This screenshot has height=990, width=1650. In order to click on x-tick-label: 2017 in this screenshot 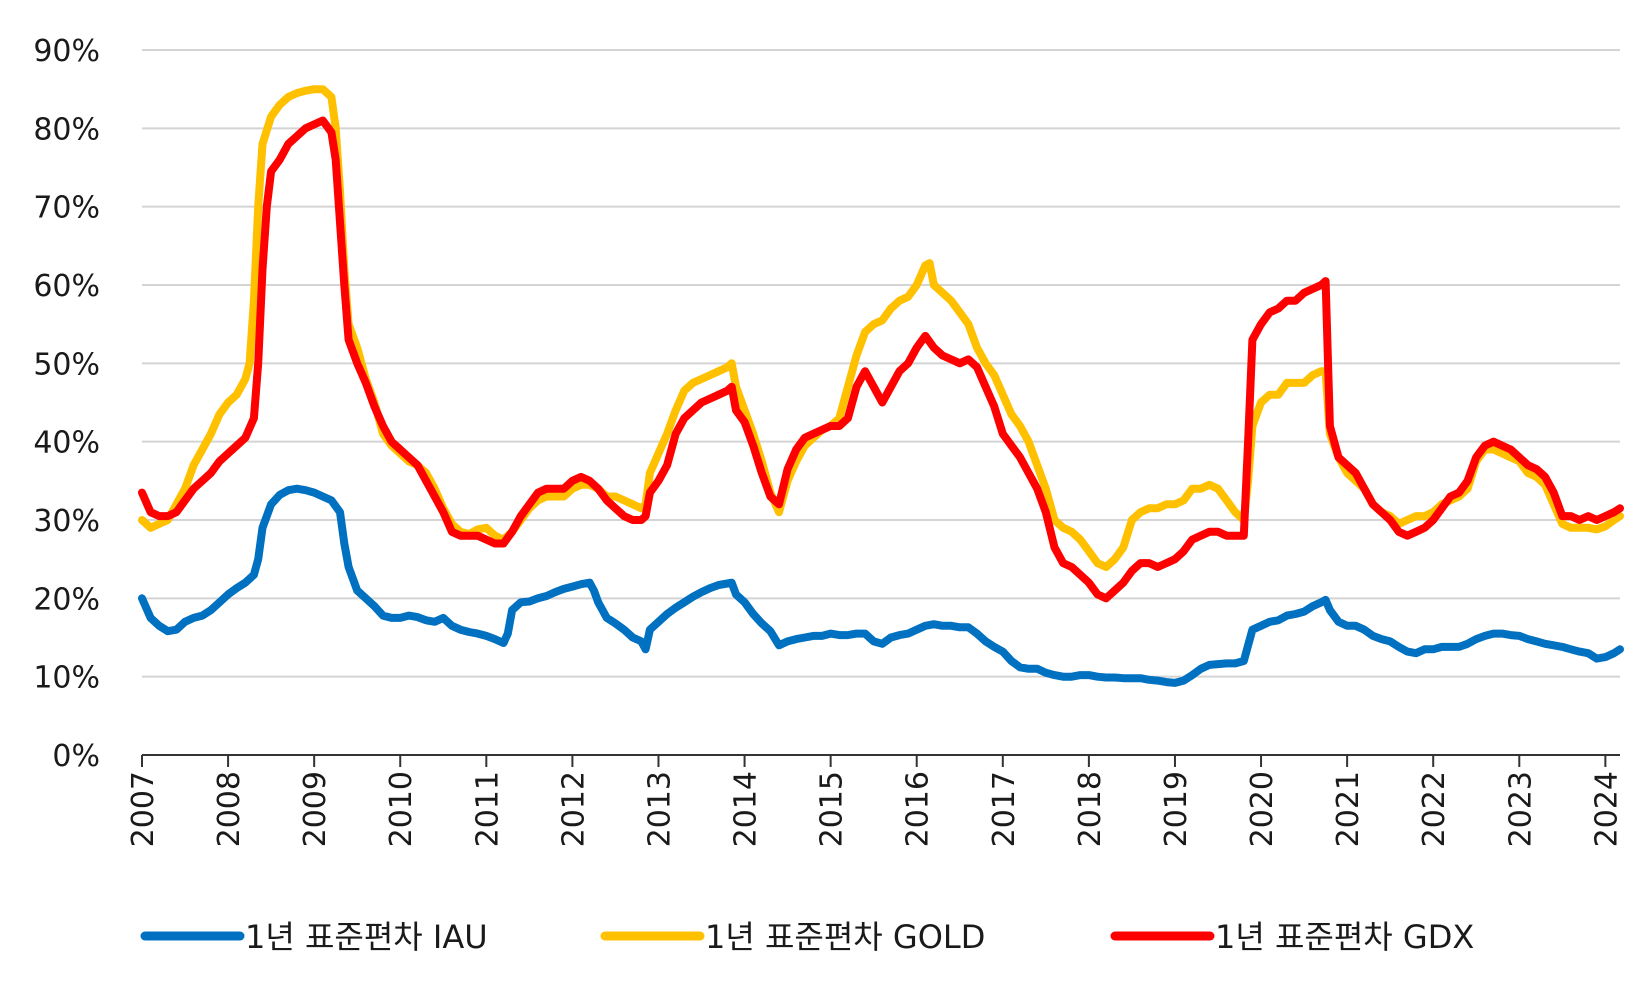, I will do `click(1004, 809)`.